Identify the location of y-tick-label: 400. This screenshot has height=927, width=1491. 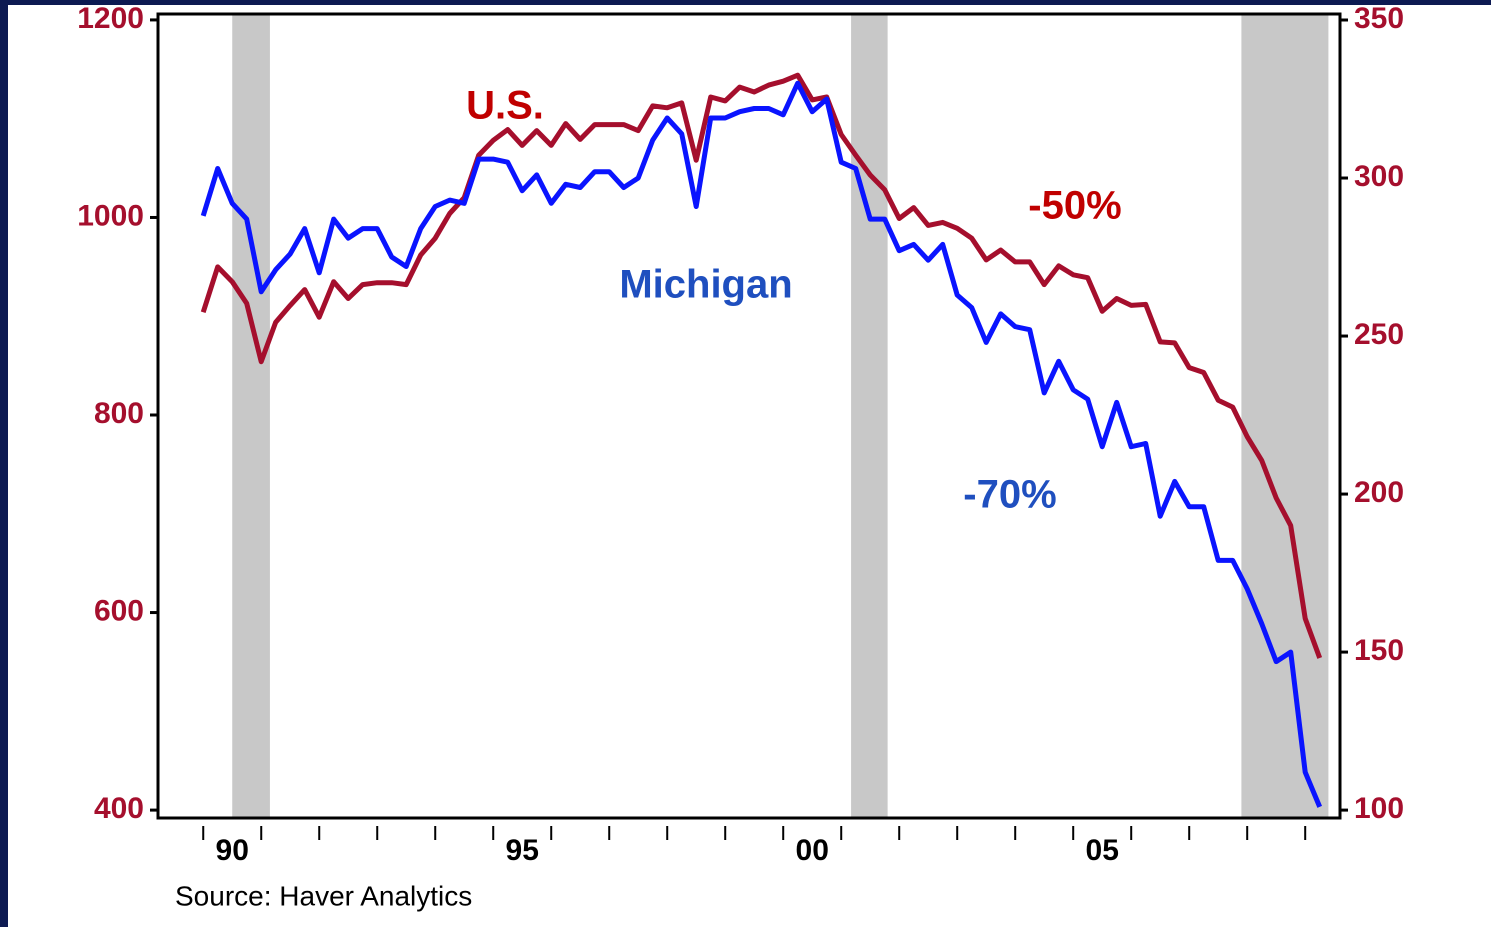
(119, 808).